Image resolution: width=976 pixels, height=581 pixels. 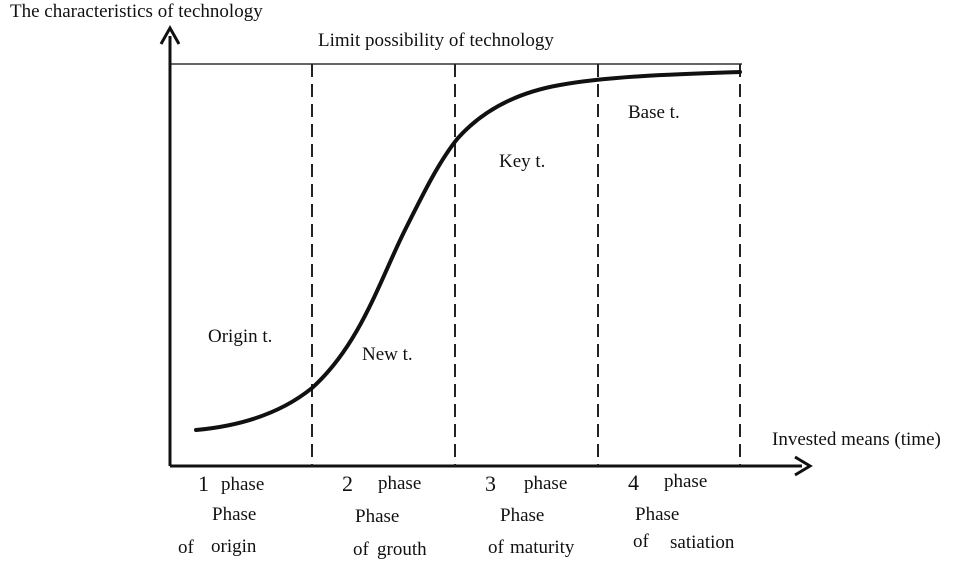 What do you see at coordinates (542, 547) in the screenshot?
I see `phase-3-name: maturity` at bounding box center [542, 547].